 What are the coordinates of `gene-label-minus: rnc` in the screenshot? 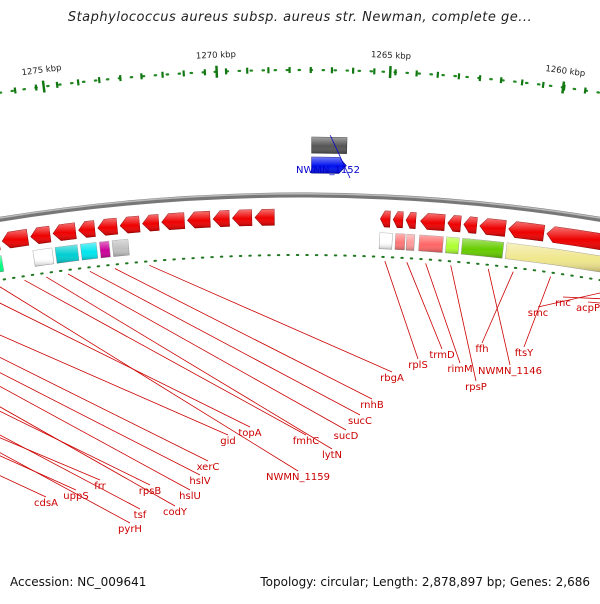 It's located at (563, 303).